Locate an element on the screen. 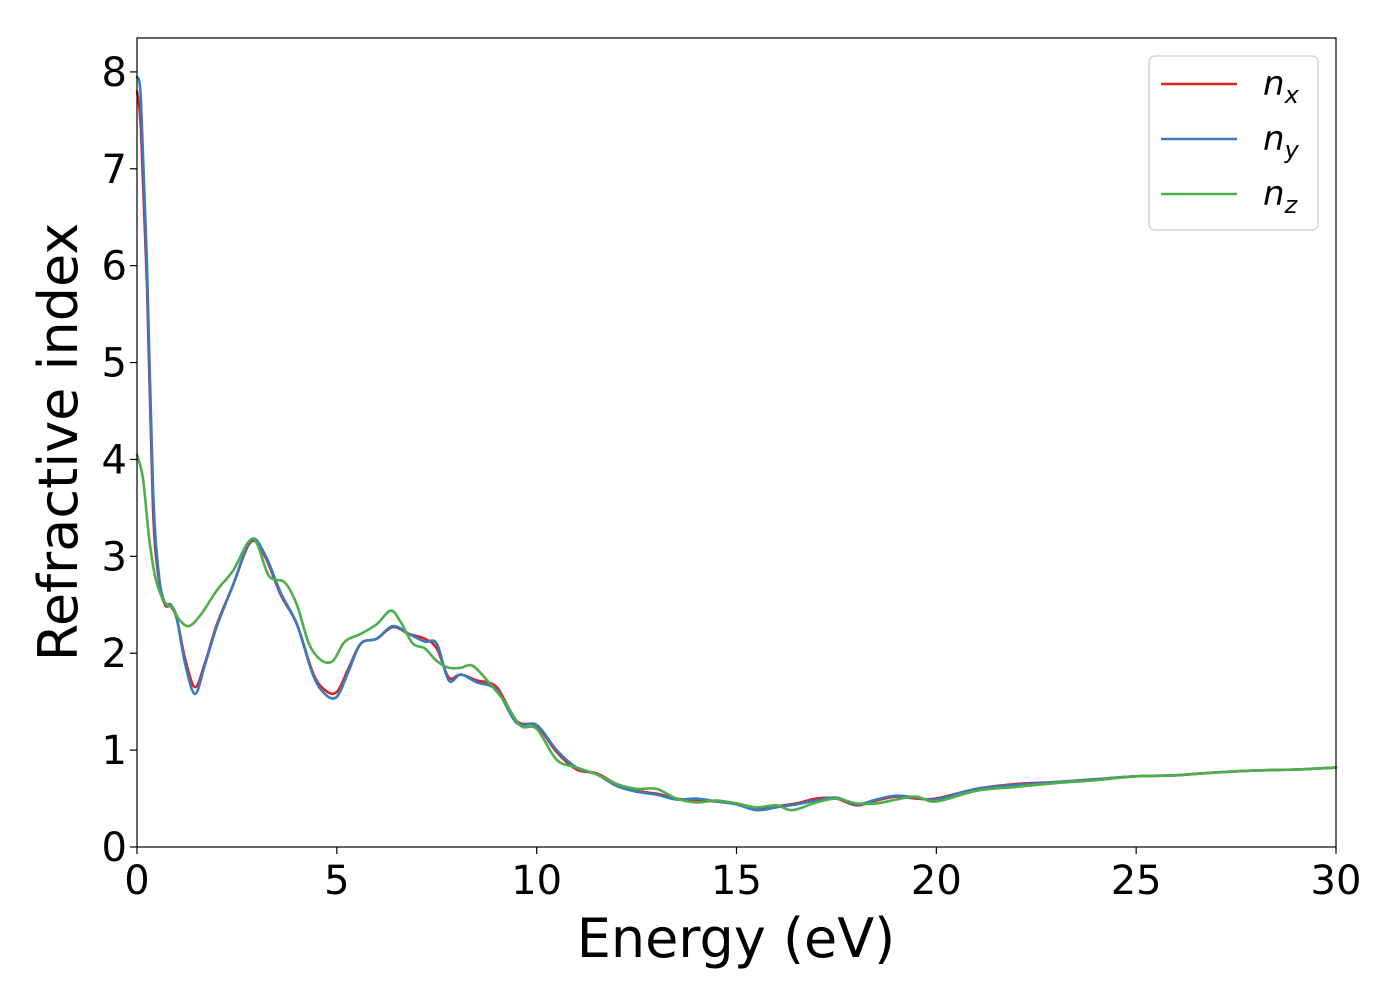 The height and width of the screenshot is (1000, 1400). y-axis-ticks: 0 1 2 3 4 5 6 7 8 is located at coordinates (119, 460).